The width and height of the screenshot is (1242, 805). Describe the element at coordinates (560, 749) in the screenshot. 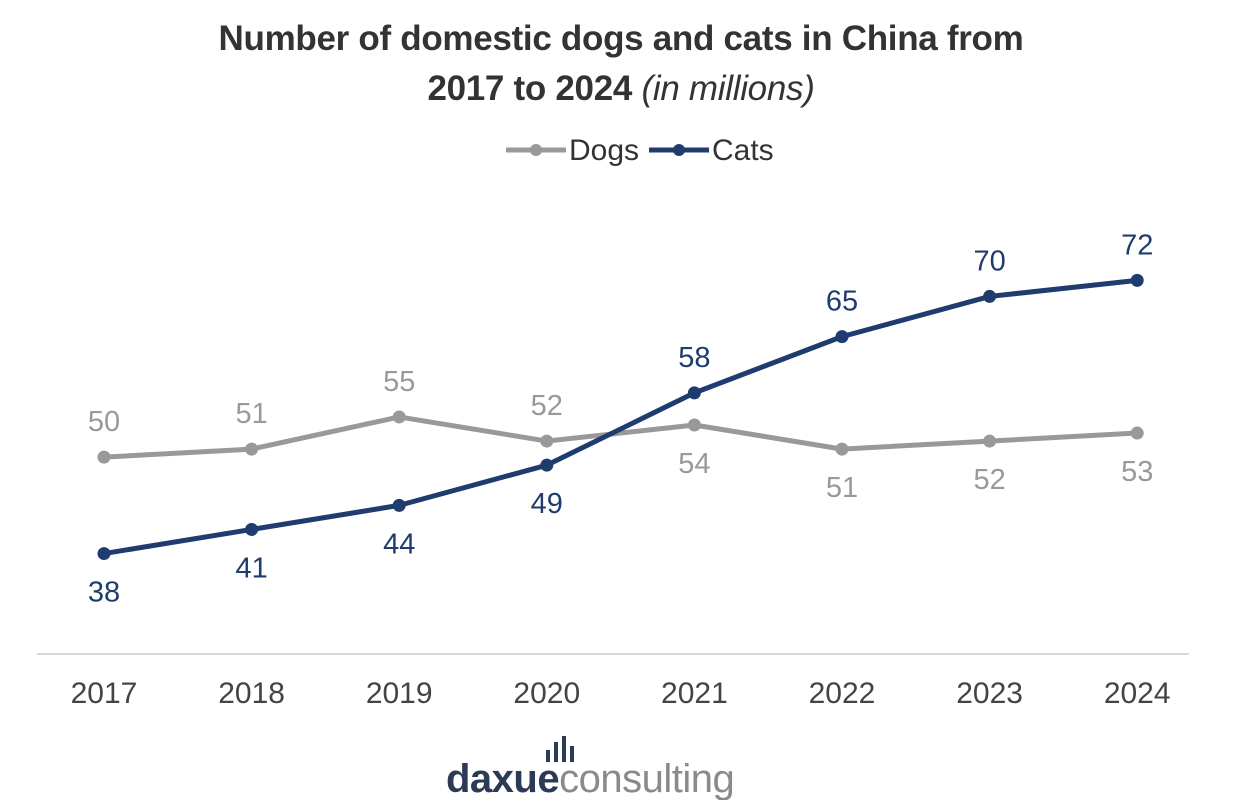

I see `bar-chart-logo-icon` at that location.